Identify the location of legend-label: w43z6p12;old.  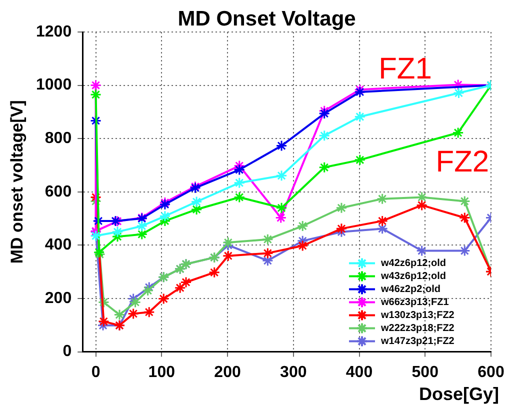
(413, 276).